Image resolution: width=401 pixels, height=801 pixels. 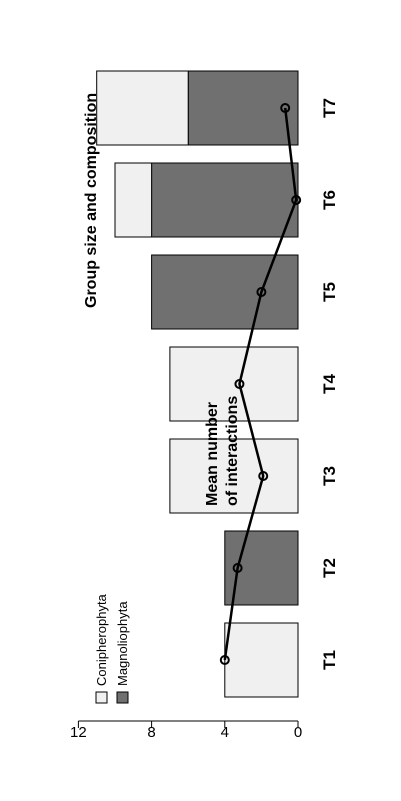 What do you see at coordinates (261, 292) in the screenshot?
I see `interaction-point-t5` at bounding box center [261, 292].